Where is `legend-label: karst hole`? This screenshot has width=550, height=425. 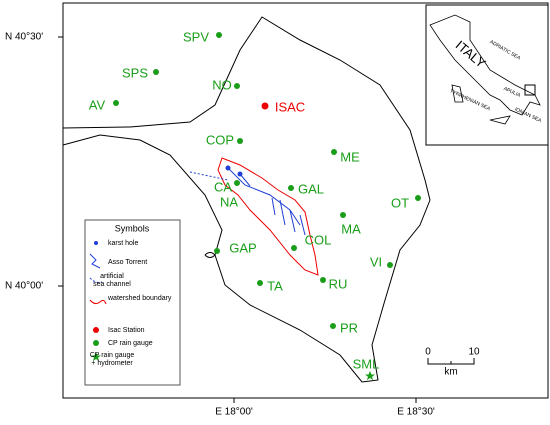
legend-label: karst hole is located at coordinates (123, 243).